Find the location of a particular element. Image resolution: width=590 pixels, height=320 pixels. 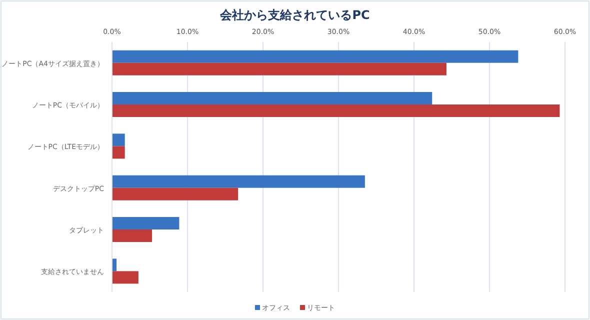

chart-title: 会社から支給されているPC is located at coordinates (294, 15).